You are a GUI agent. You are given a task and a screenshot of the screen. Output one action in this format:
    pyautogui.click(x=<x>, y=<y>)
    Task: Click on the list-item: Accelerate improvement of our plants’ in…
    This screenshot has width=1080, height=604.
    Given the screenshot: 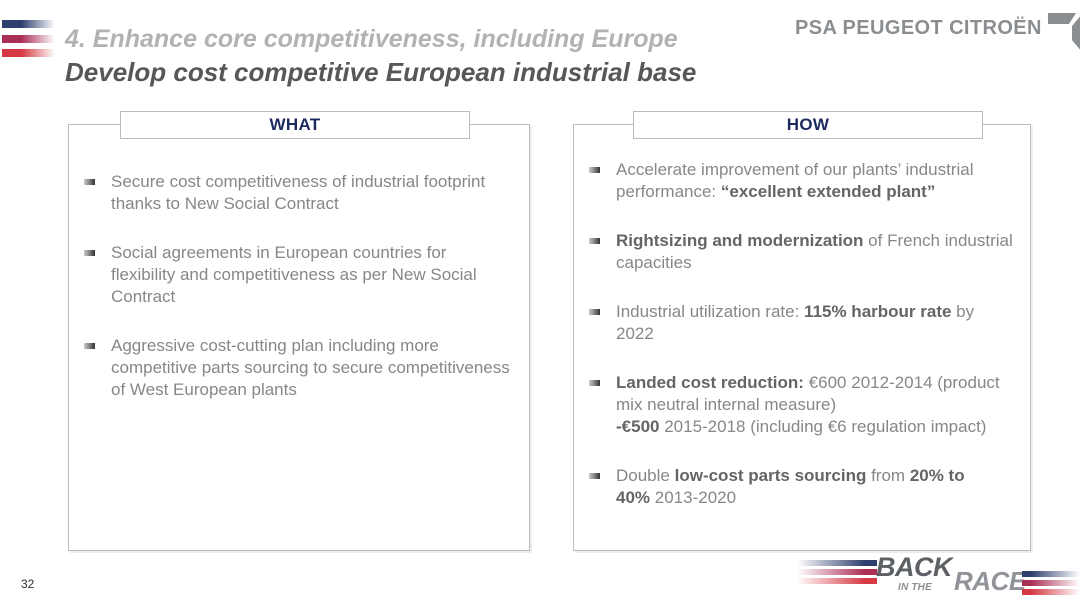 What is the action you would take?
    pyautogui.click(x=802, y=181)
    